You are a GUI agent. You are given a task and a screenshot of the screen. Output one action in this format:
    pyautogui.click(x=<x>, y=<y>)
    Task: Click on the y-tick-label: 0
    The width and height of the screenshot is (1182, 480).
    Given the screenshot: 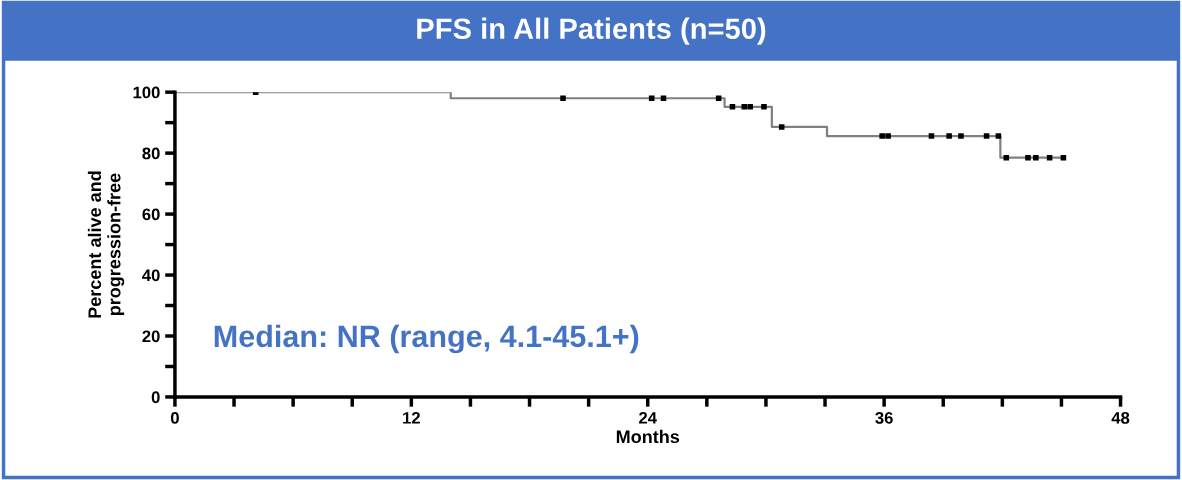 What is the action you would take?
    pyautogui.click(x=155, y=397)
    